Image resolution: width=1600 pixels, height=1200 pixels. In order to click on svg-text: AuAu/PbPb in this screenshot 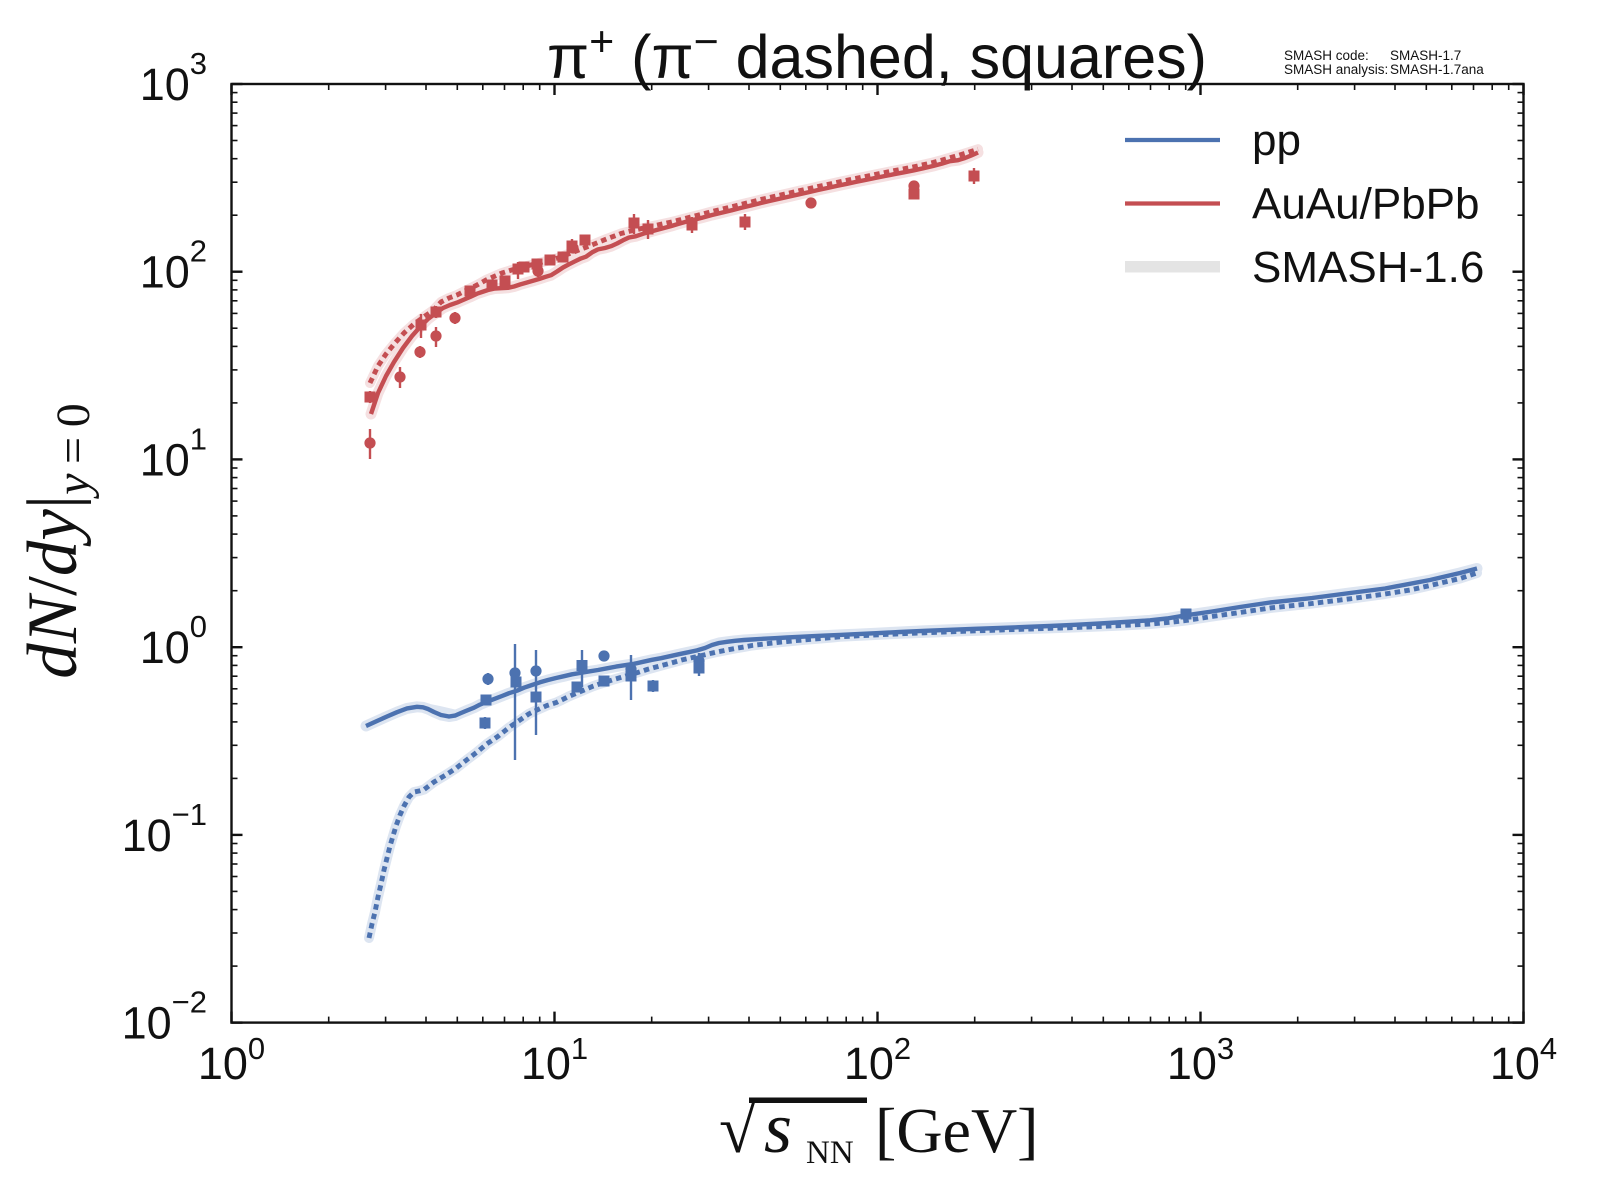, I will do `click(1366, 204)`.